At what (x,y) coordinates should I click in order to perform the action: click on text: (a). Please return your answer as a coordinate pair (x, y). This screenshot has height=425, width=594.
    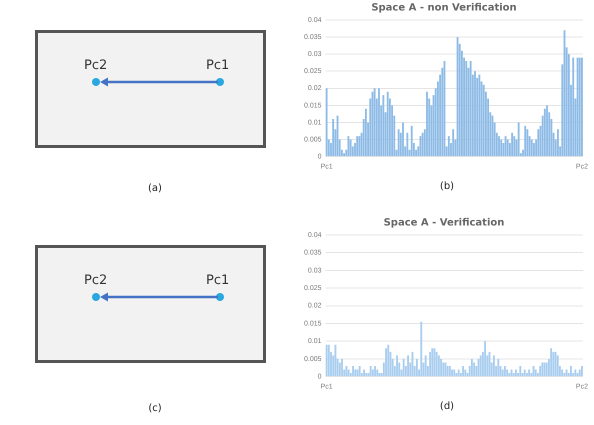
    Looking at the image, I should click on (155, 188).